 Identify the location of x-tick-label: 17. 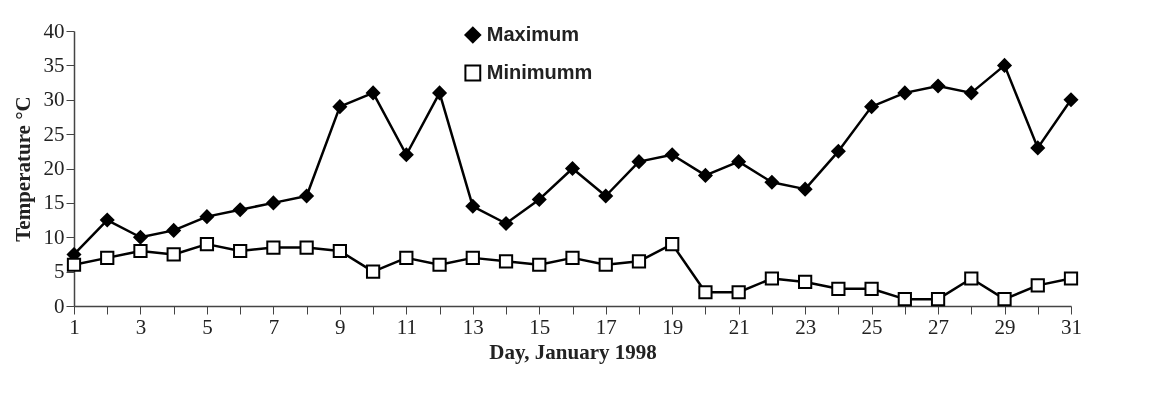
(606, 326).